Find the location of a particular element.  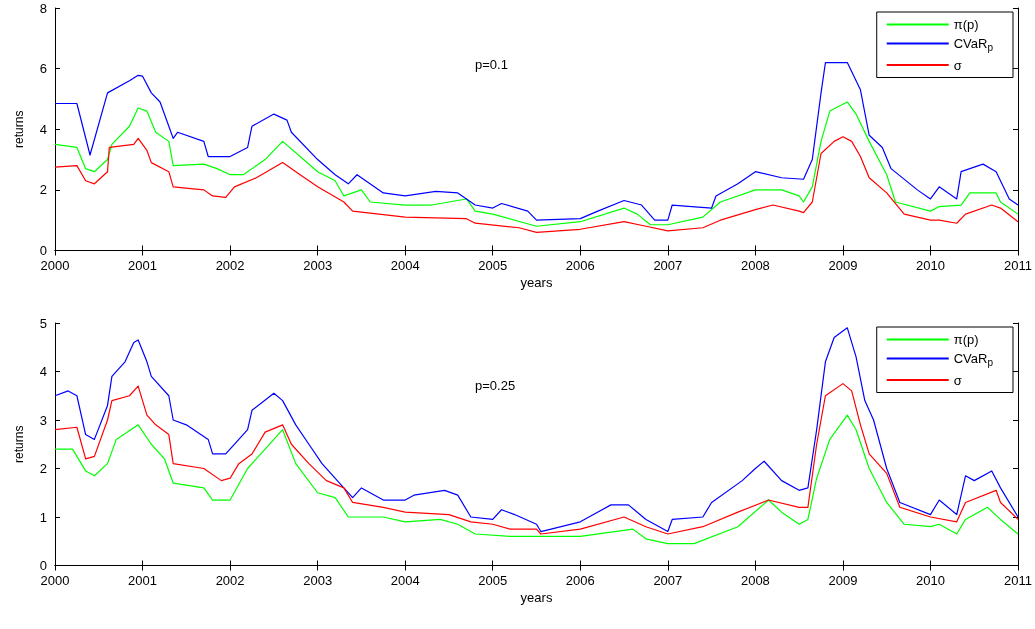

annotation: p=0.1 is located at coordinates (491, 64).